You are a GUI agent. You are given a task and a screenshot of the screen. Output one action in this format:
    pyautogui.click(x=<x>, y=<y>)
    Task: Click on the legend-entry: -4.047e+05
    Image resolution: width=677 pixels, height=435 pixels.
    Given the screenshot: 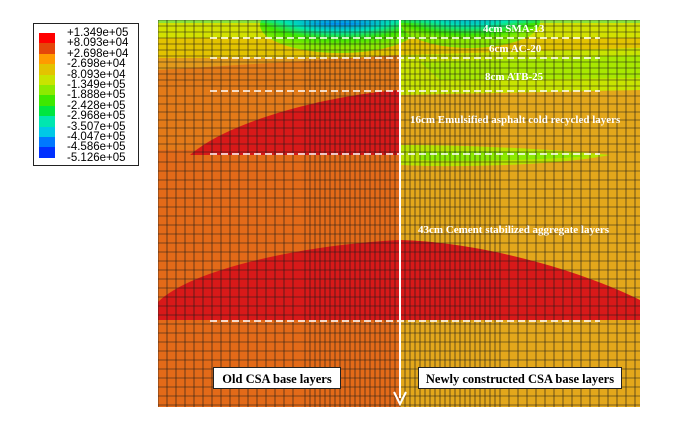 What is the action you would take?
    pyautogui.click(x=86, y=139)
    